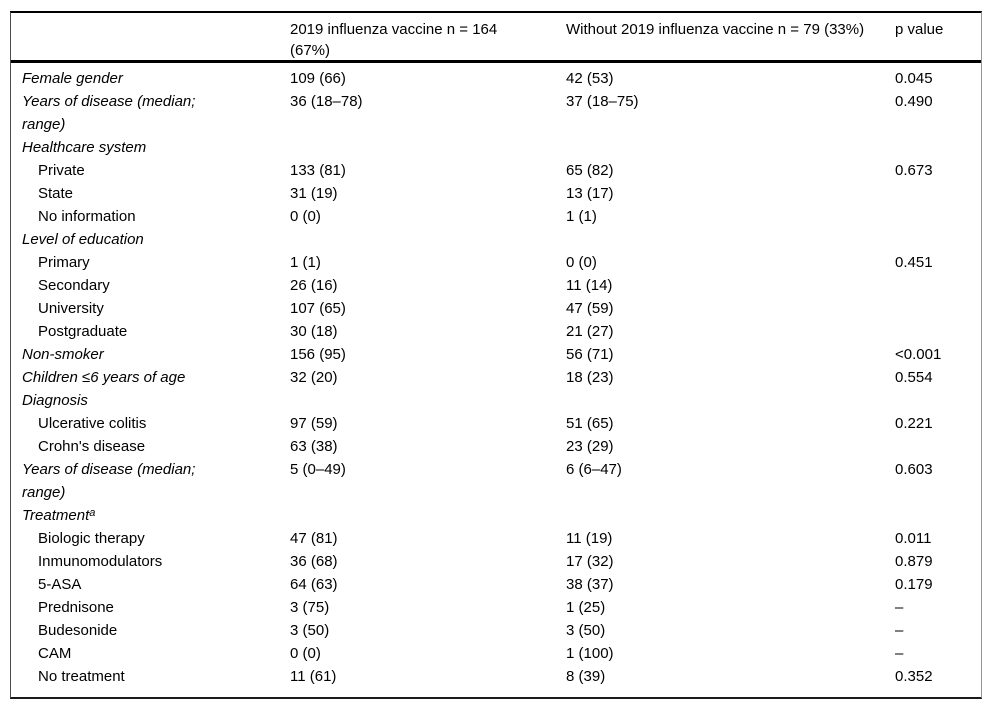  What do you see at coordinates (72, 78) in the screenshot?
I see `row-label: Female gender` at bounding box center [72, 78].